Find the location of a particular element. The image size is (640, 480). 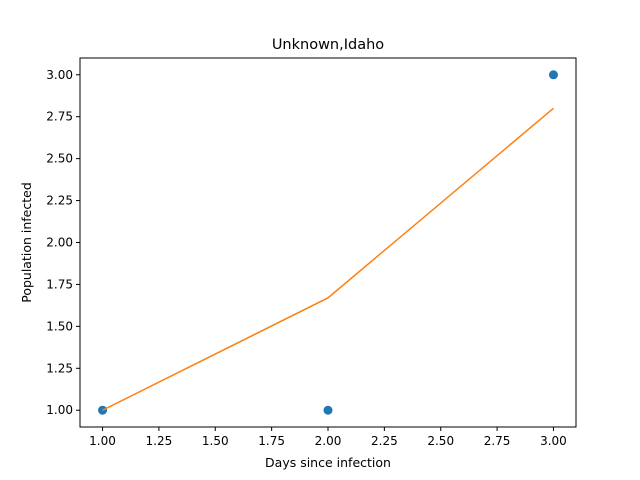

y-tick-label: 1.75 is located at coordinates (59, 284).